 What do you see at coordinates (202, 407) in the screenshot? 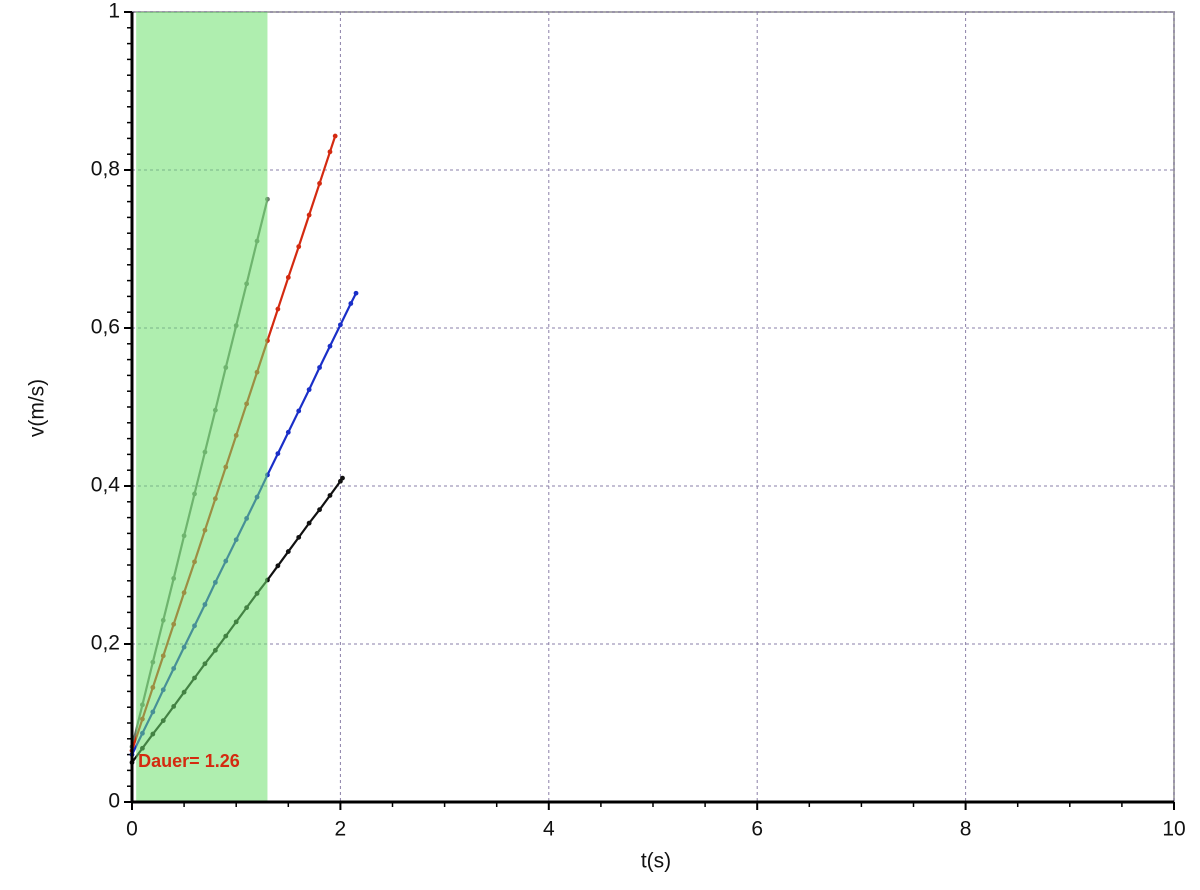
I see `highlight-region` at bounding box center [202, 407].